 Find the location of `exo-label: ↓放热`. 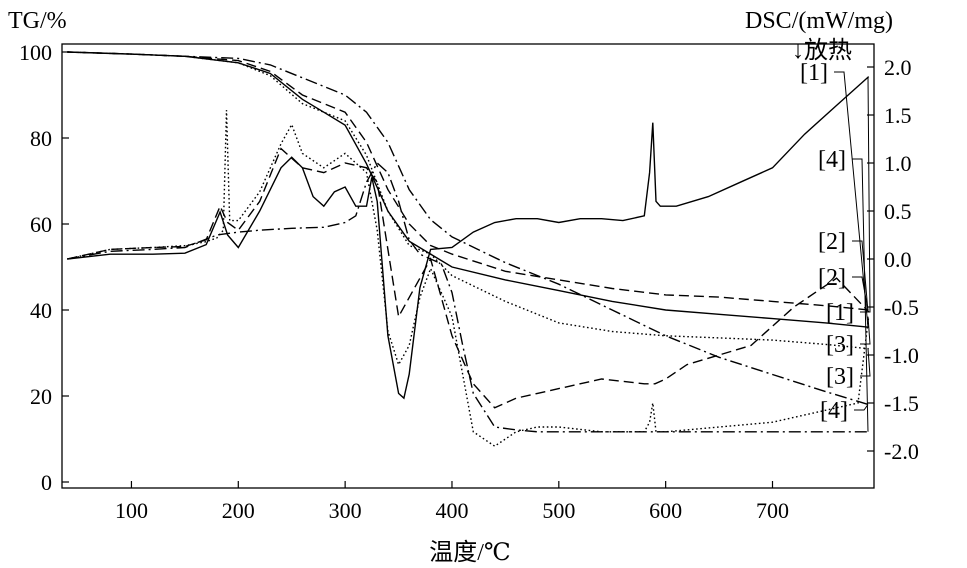

exo-label: ↓放热 is located at coordinates (822, 50).